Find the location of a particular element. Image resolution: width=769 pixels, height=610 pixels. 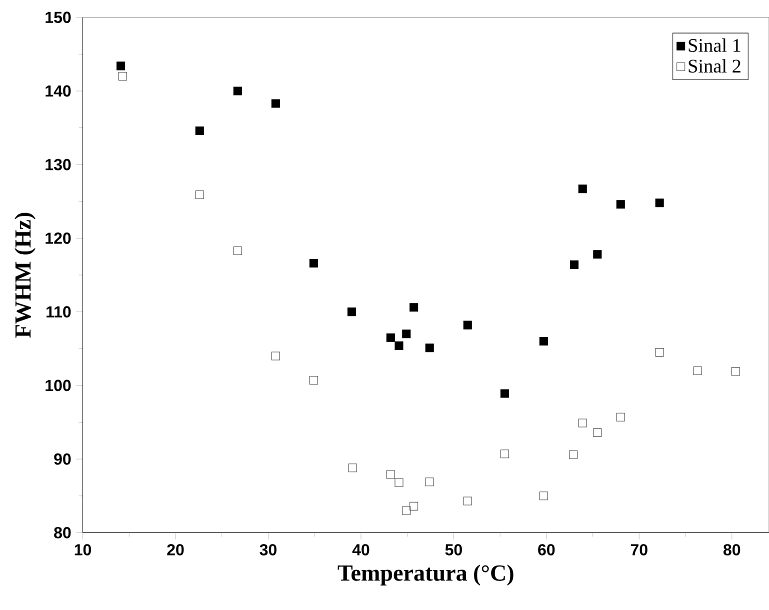

x-tick-label: 80 is located at coordinates (731, 550).